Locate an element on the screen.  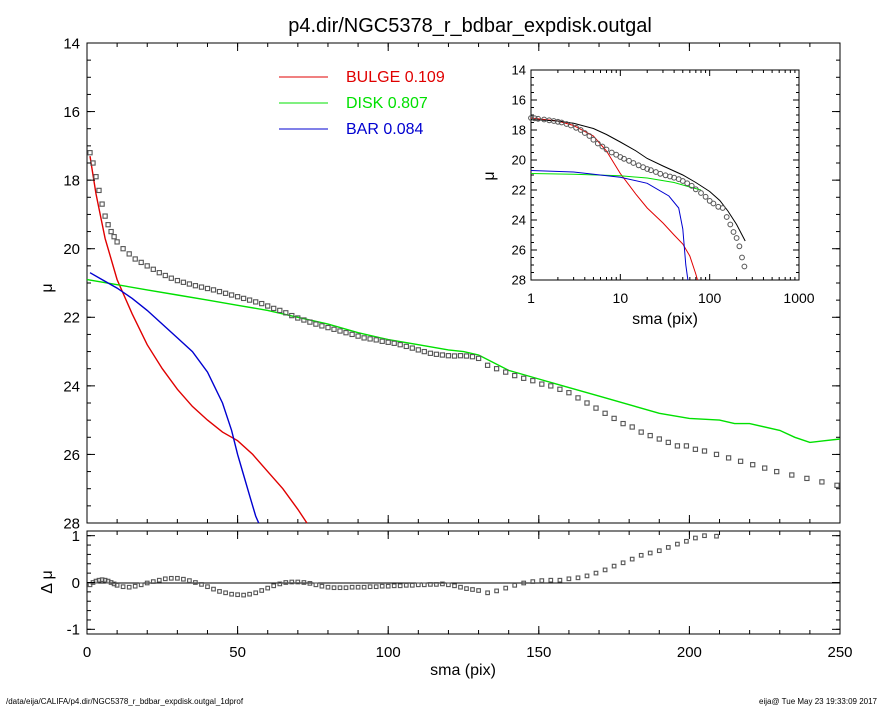
y-tick-label: 24 is located at coordinates (71, 386).